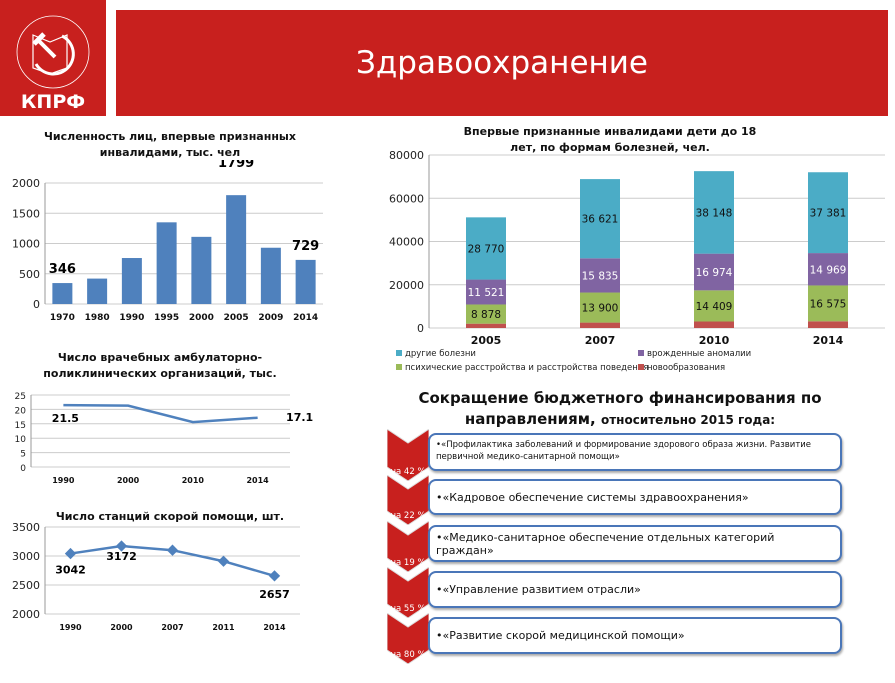 This screenshot has width=895, height=683. What do you see at coordinates (305, 246) in the screenshot?
I see `data-label: 729` at bounding box center [305, 246].